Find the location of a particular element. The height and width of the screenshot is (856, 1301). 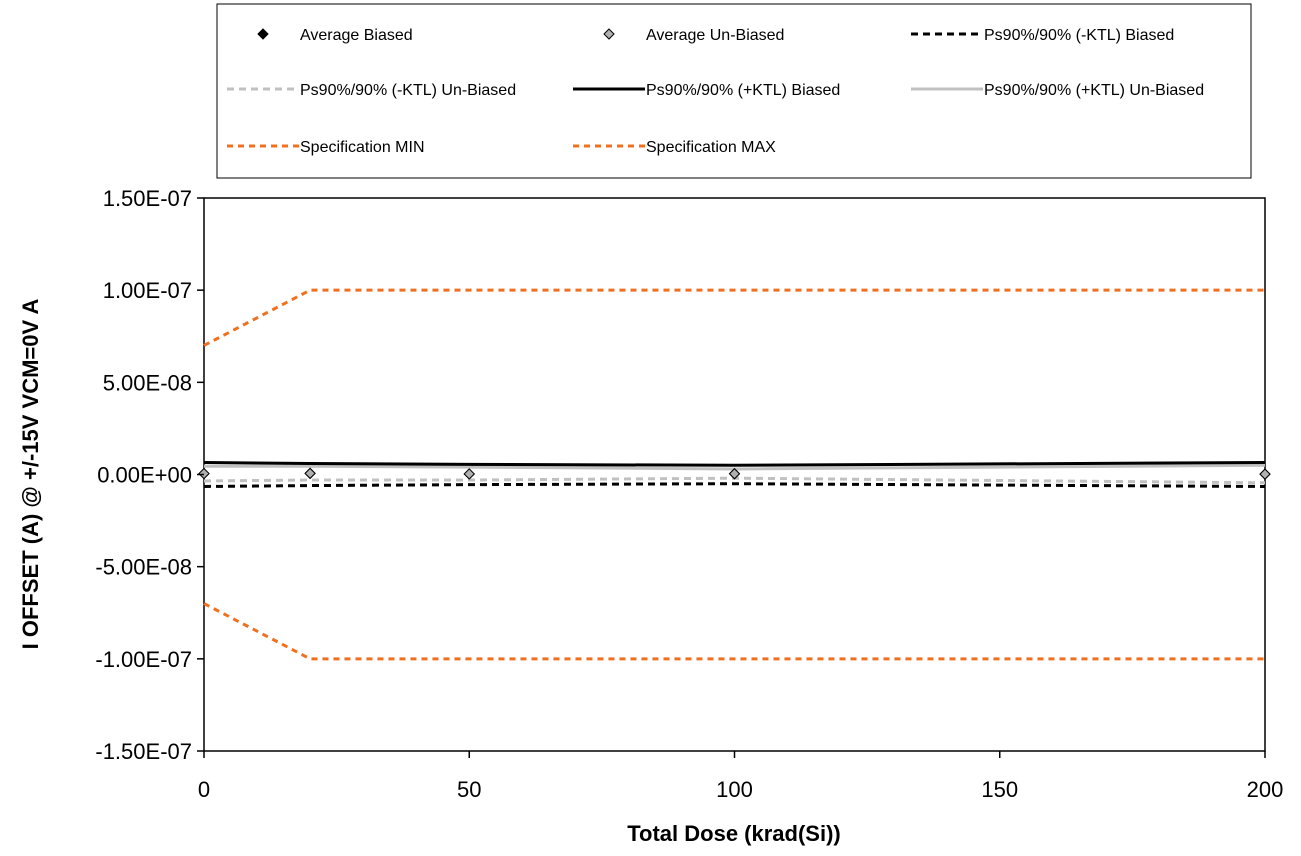

legend-item-specification-min: Specification MIN is located at coordinates (326, 147).